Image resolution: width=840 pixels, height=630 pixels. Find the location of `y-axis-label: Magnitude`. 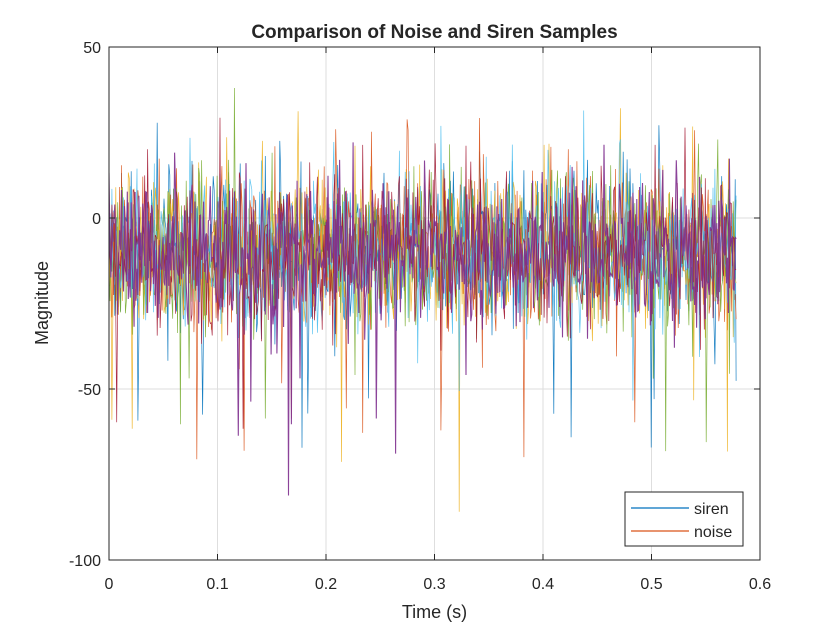

y-axis-label: Magnitude is located at coordinates (42, 303).